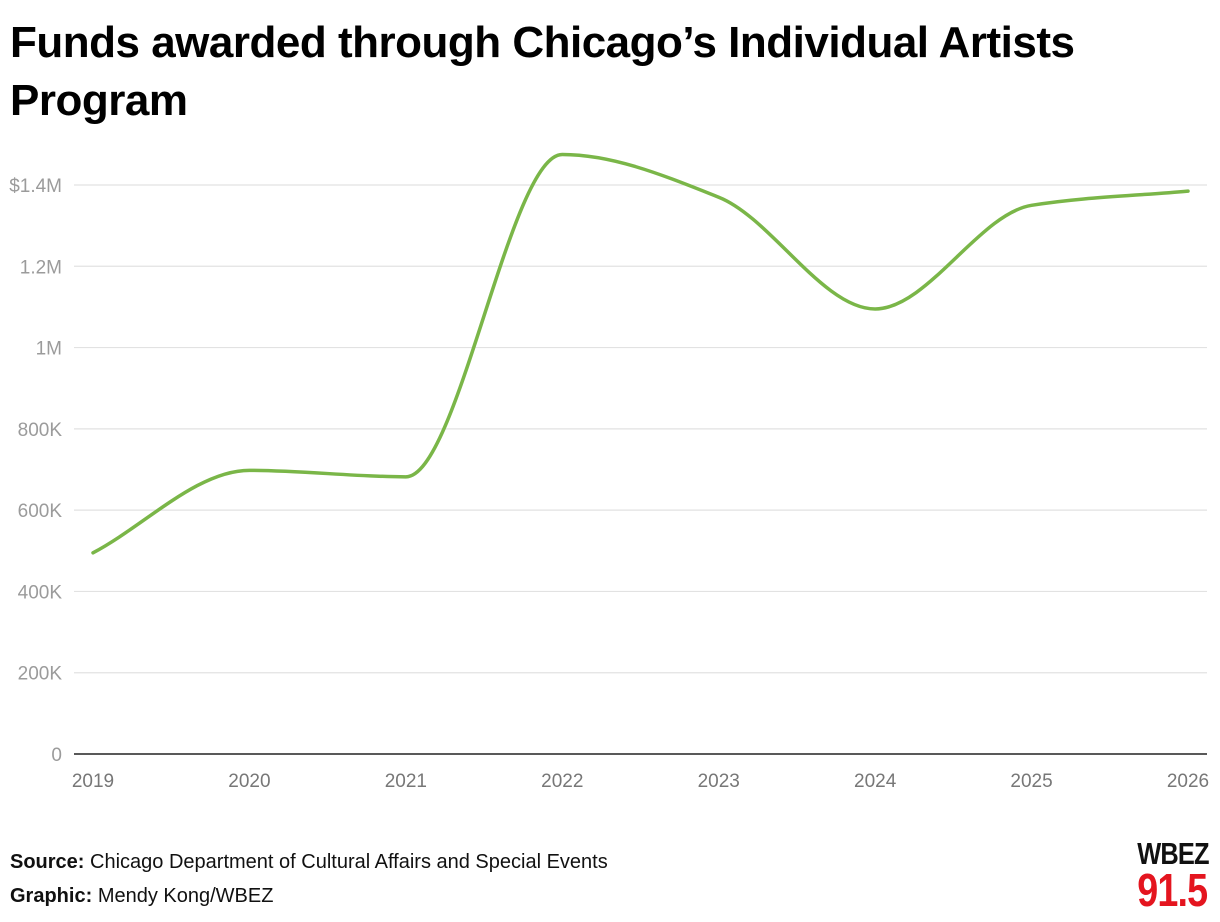 This screenshot has width=1220, height=922. I want to click on logo-name: WBEZ, so click(1173, 853).